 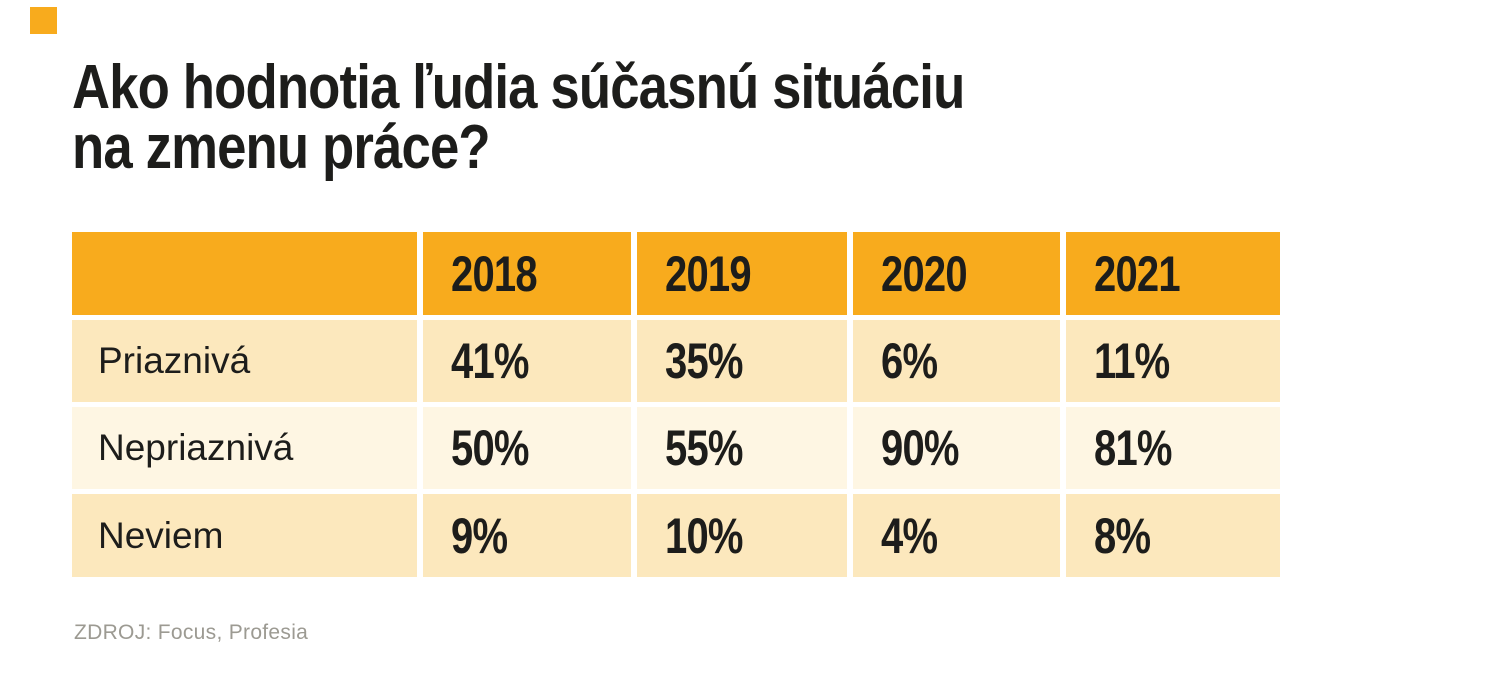 What do you see at coordinates (956, 535) in the screenshot?
I see `value-cell: 4%` at bounding box center [956, 535].